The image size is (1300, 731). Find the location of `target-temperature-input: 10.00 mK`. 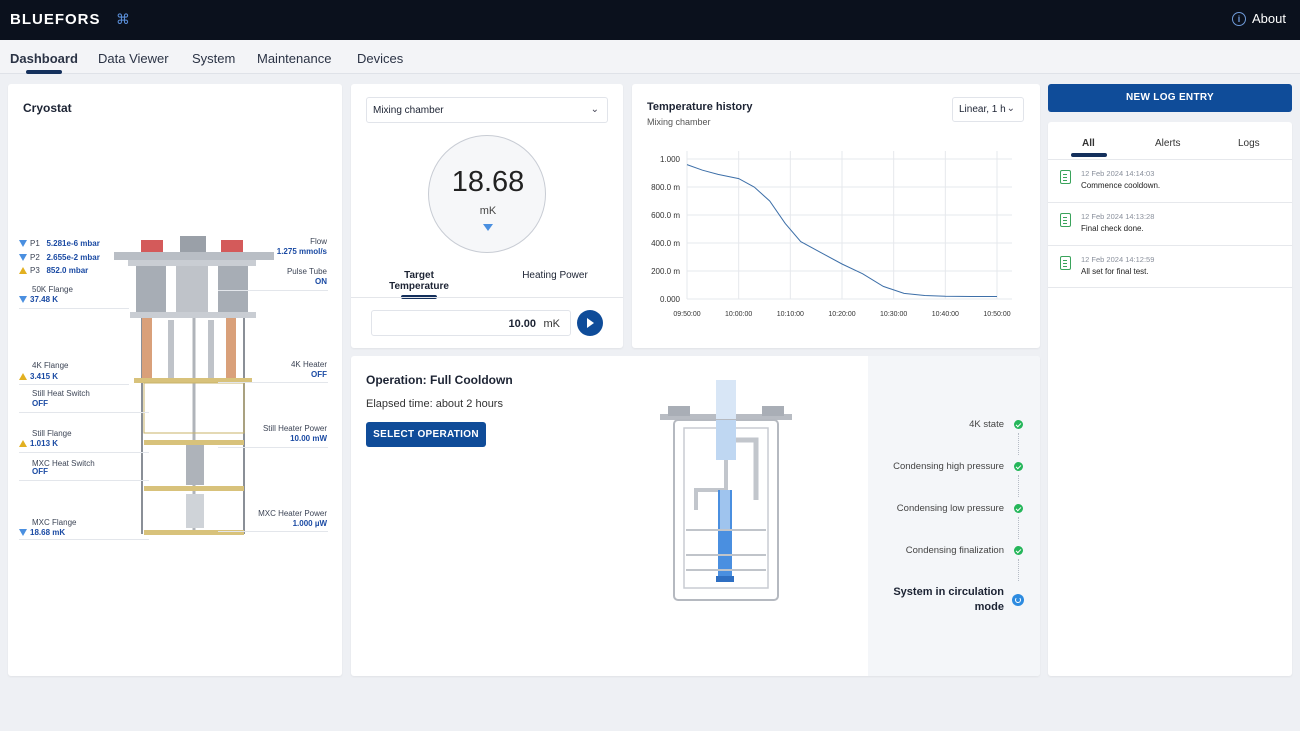

target-temperature-input: 10.00 mK is located at coordinates (471, 323).